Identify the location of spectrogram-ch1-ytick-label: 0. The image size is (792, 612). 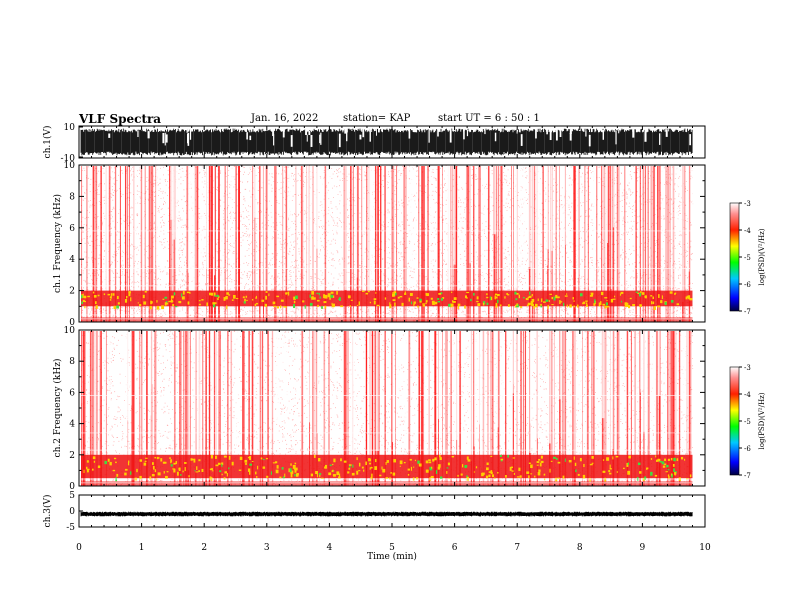
(72, 323).